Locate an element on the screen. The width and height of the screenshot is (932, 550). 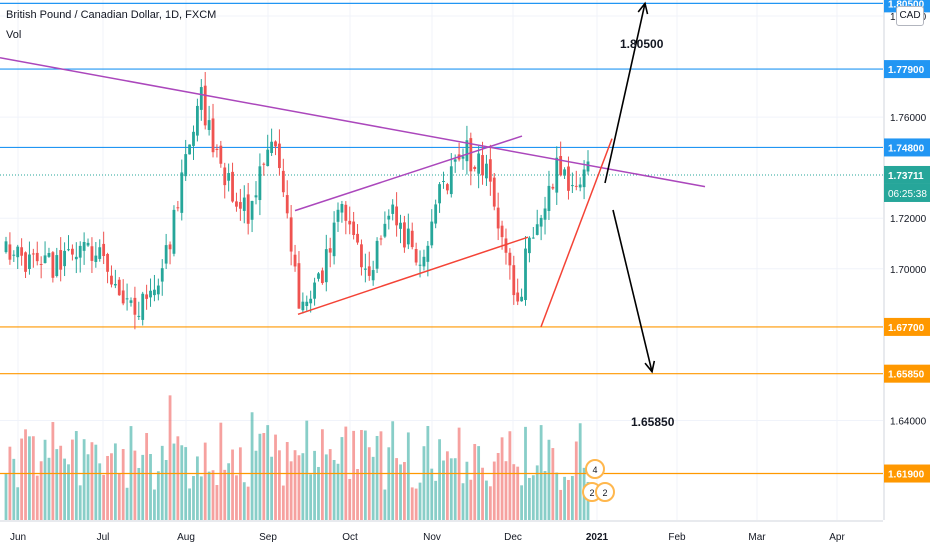
channel-lower-line is located at coordinates (413, 275).